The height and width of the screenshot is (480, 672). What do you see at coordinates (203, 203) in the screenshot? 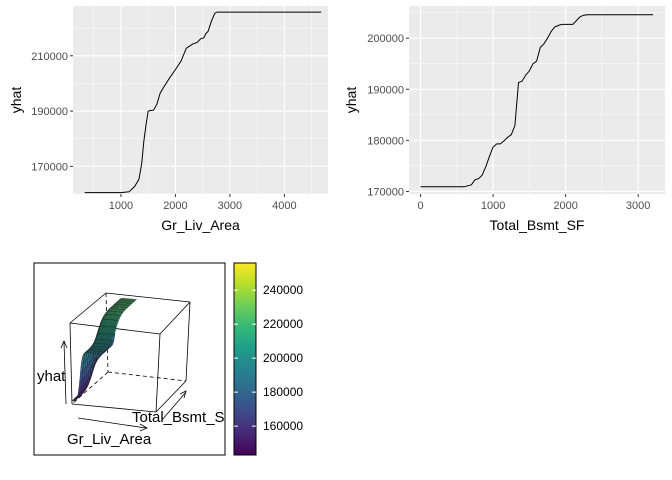
I see `x-tick-labels: 1000 2000 3000 4000` at bounding box center [203, 203].